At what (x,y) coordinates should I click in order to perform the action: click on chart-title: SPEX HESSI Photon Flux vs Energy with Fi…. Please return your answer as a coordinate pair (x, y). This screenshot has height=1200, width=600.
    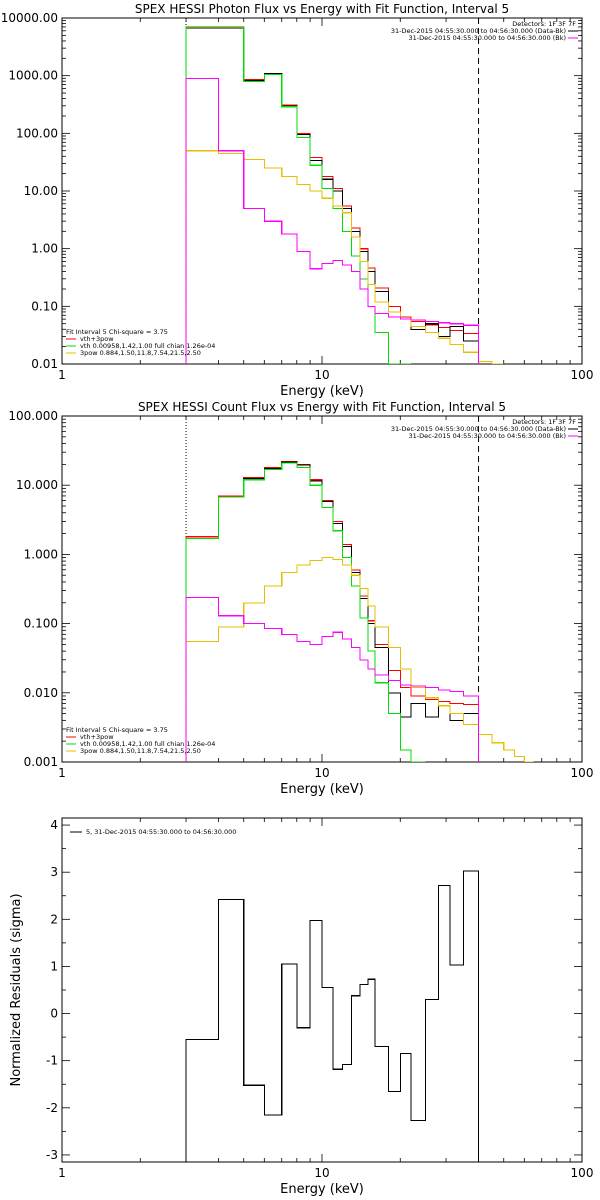
    Looking at the image, I should click on (322, 9).